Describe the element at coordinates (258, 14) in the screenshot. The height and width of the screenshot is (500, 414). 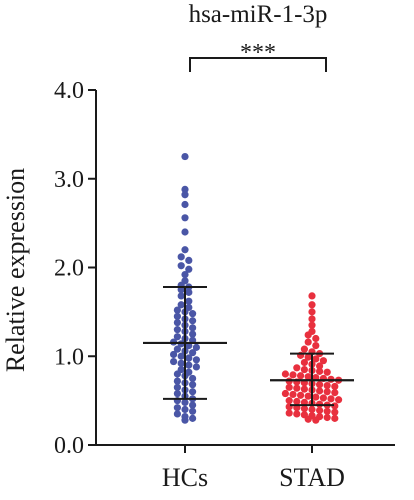
I see `chart-title: hsa-miR-1-3p` at that location.